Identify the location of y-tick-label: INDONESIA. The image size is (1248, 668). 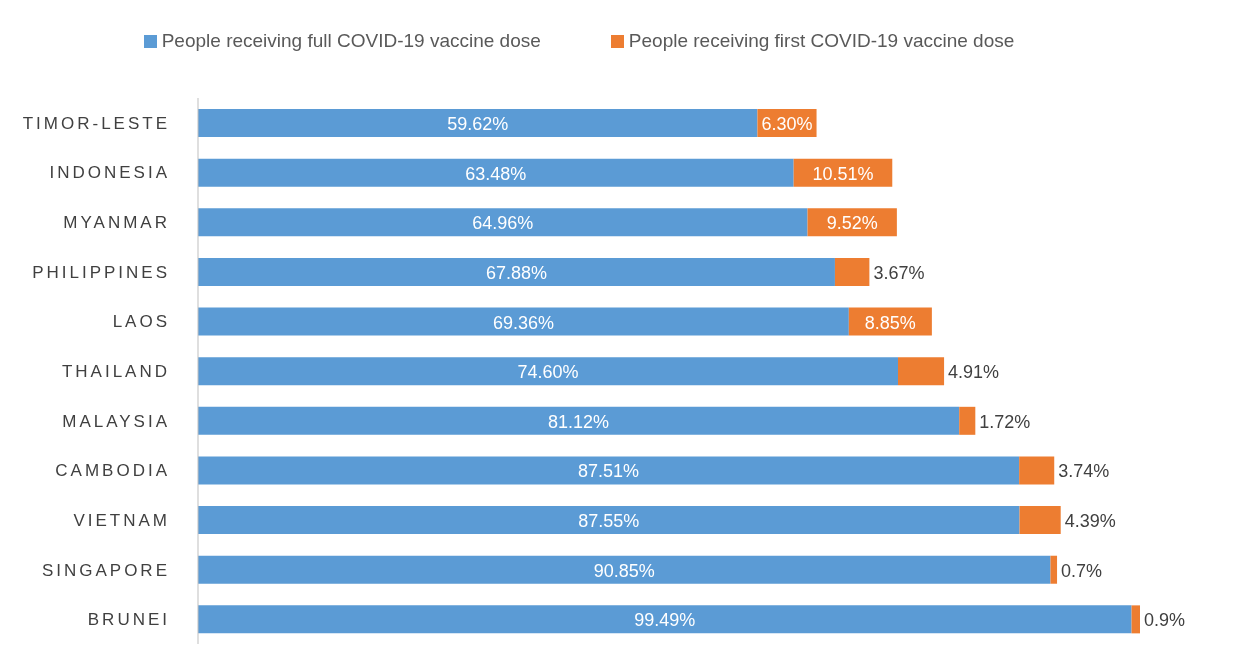
(109, 173).